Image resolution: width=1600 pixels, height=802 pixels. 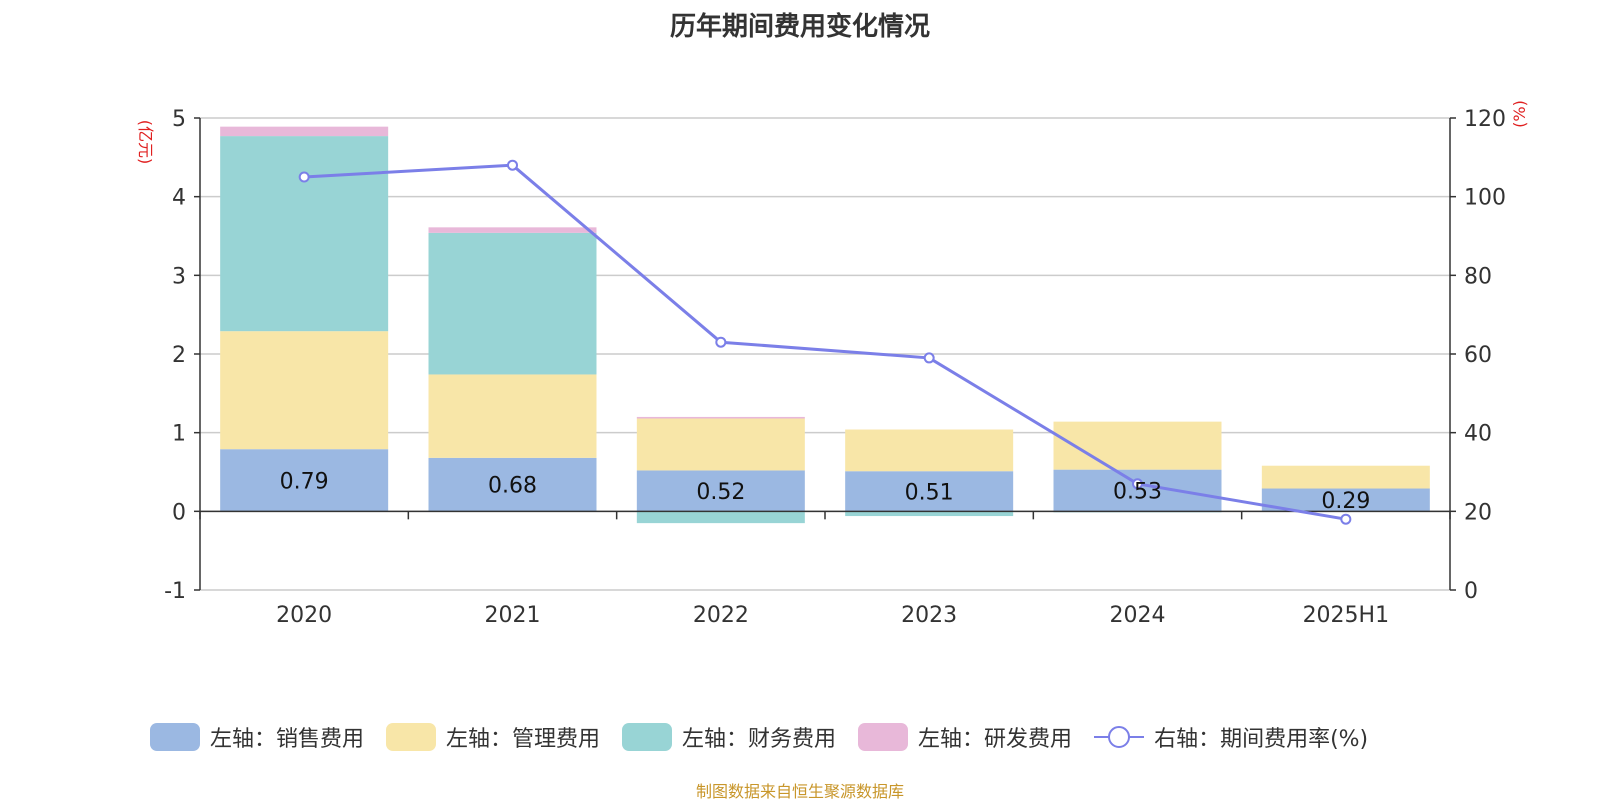 What do you see at coordinates (179, 119) in the screenshot?
I see `left-tick-label: 5` at bounding box center [179, 119].